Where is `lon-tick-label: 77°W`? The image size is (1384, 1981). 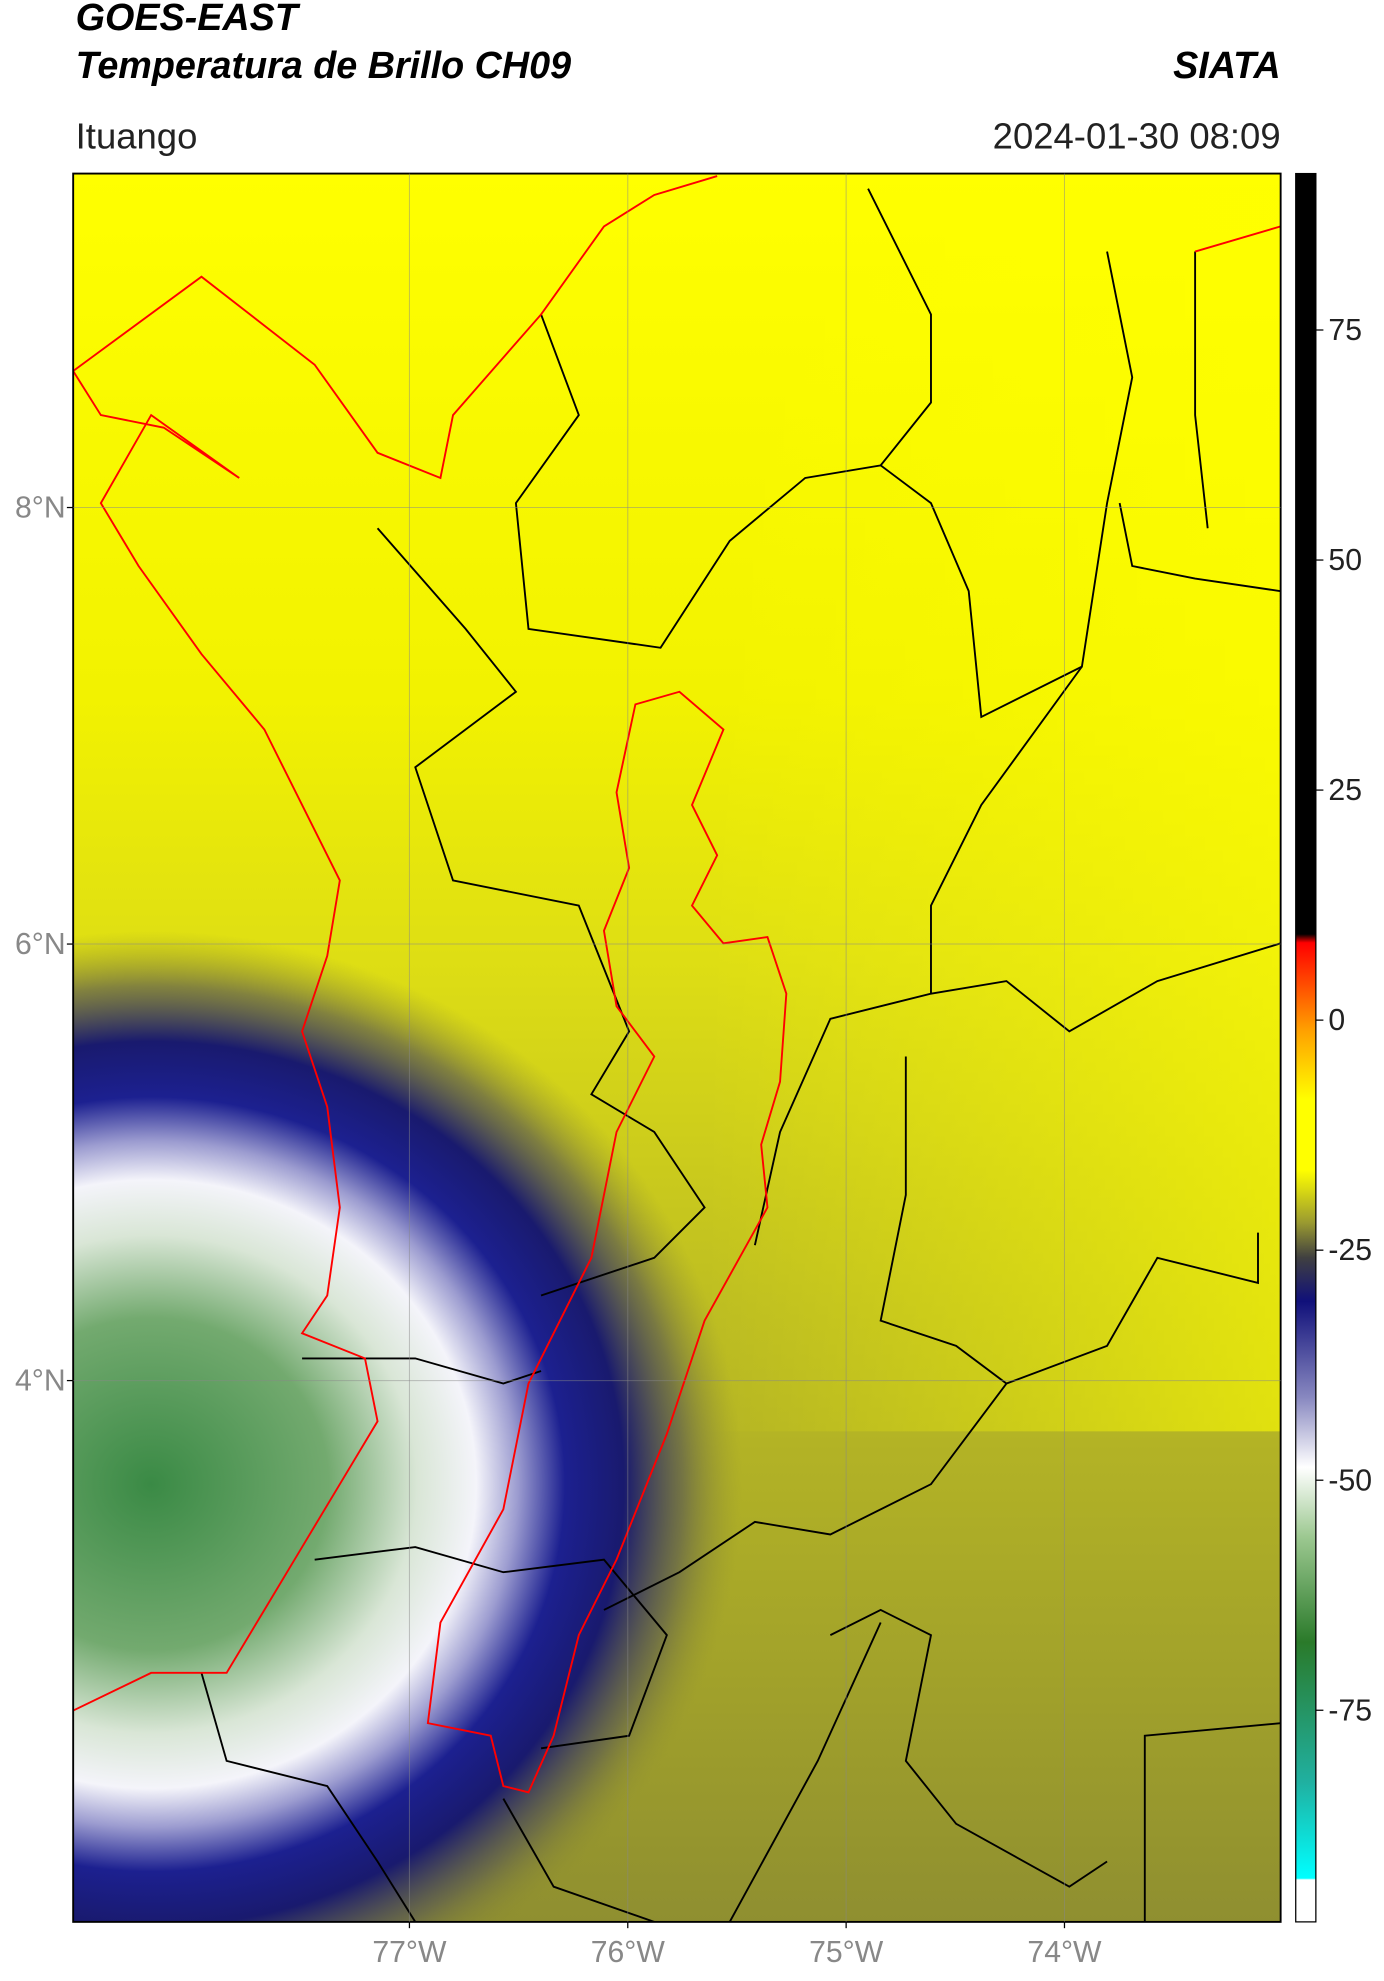 lon-tick-label: 77°W is located at coordinates (409, 1952).